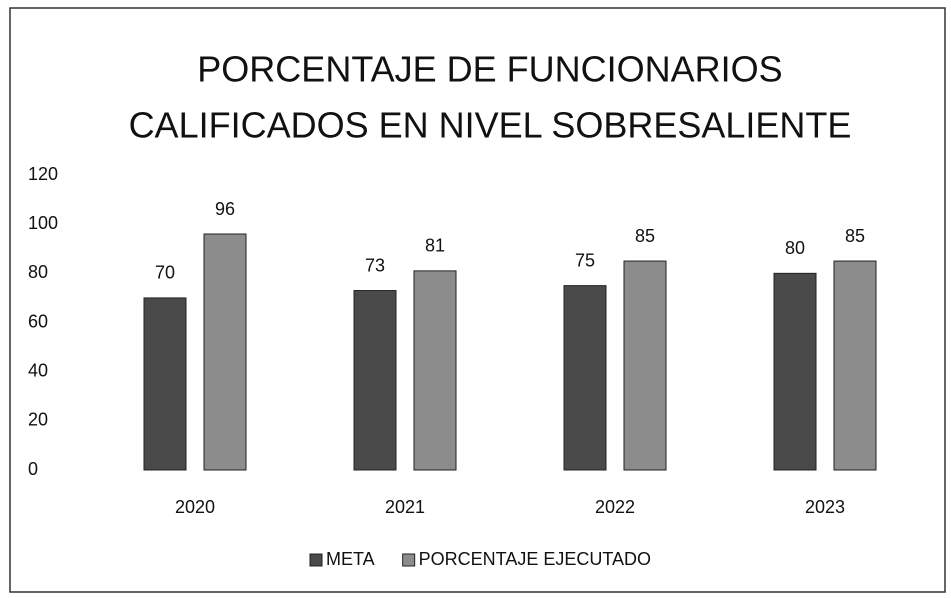 The height and width of the screenshot is (598, 951). I want to click on y-tick-label: 20, so click(38, 420).